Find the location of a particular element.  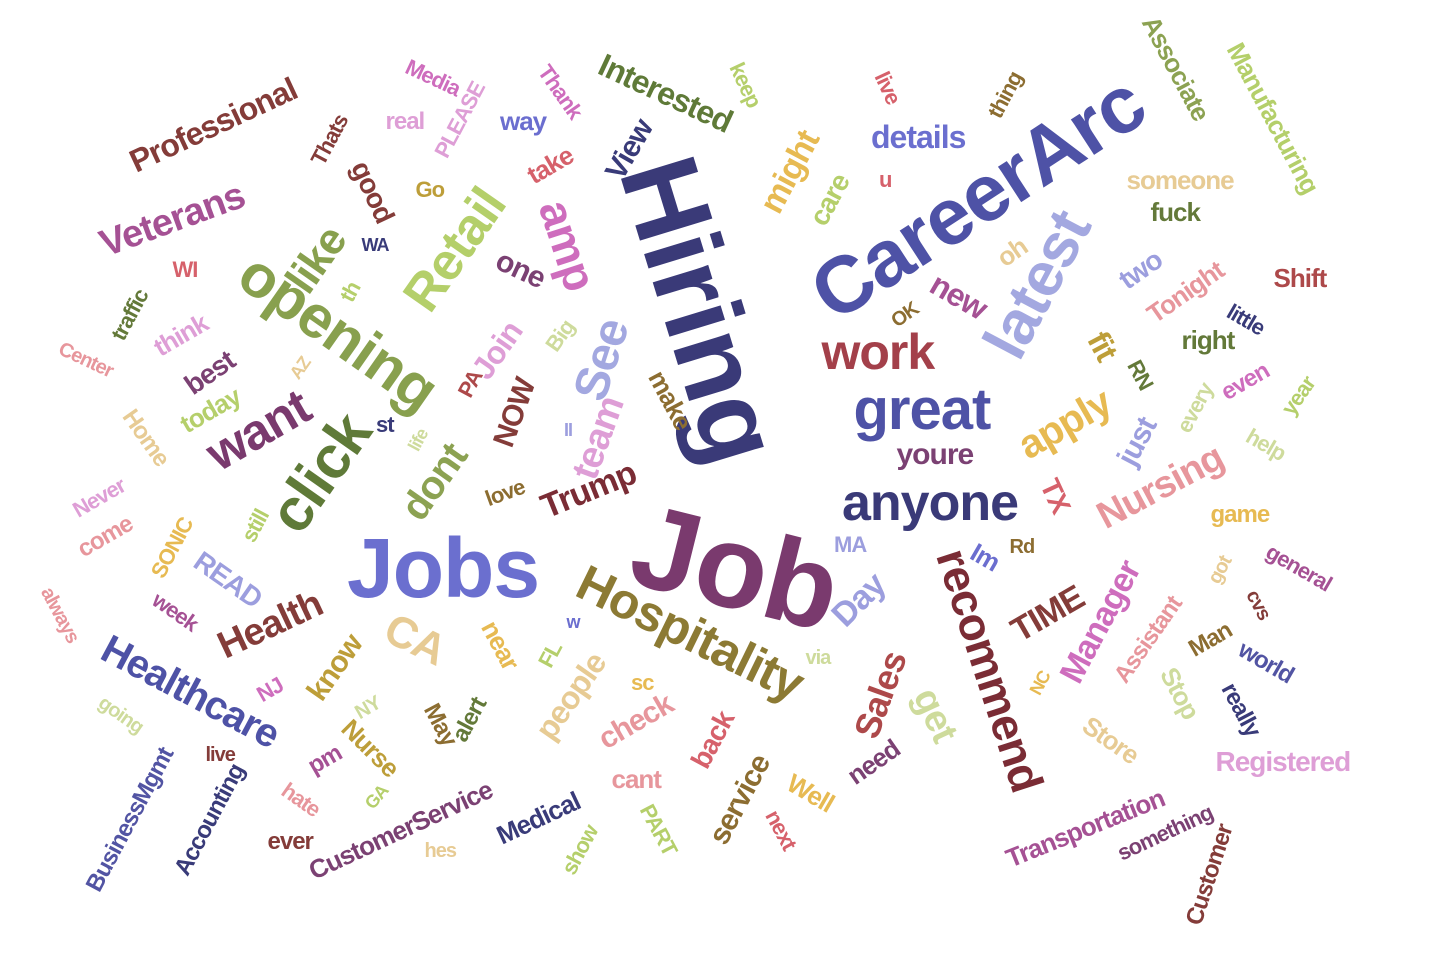

word-world-136: world is located at coordinates (1265, 663).